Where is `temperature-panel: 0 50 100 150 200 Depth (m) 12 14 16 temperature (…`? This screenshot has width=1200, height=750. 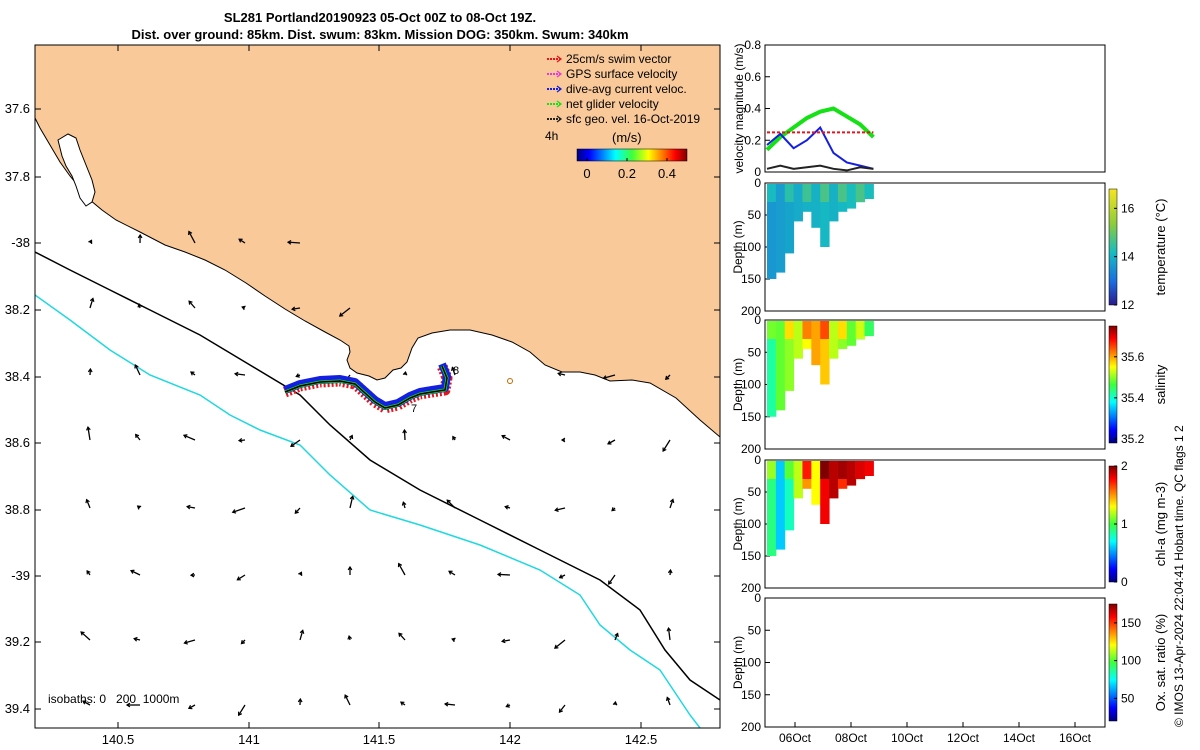
temperature-panel: 0 50 100 150 200 Depth (m) 12 14 16 temperature (… is located at coordinates (949, 247).